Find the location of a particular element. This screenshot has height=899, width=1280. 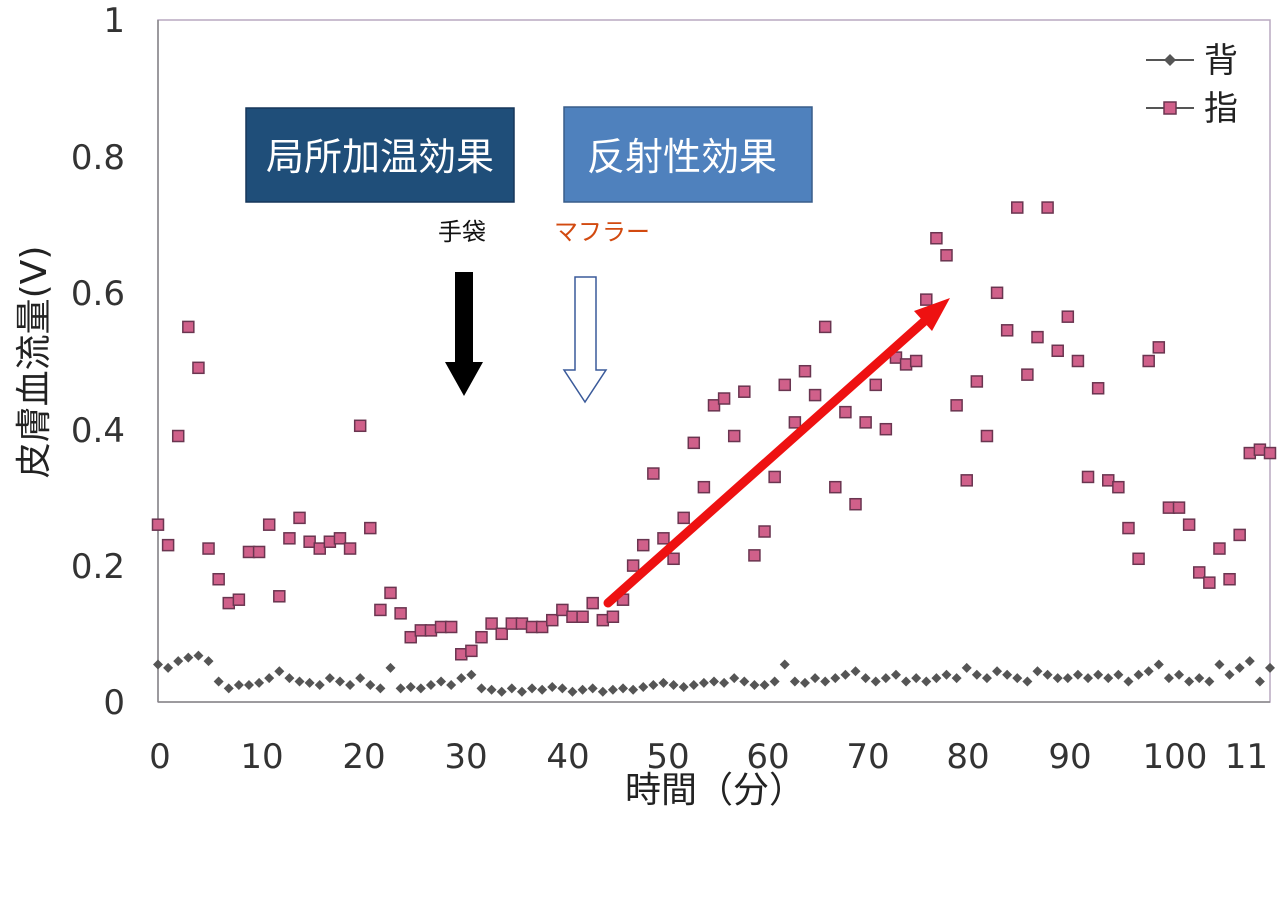

annotation-box-reflex is located at coordinates (688, 154).